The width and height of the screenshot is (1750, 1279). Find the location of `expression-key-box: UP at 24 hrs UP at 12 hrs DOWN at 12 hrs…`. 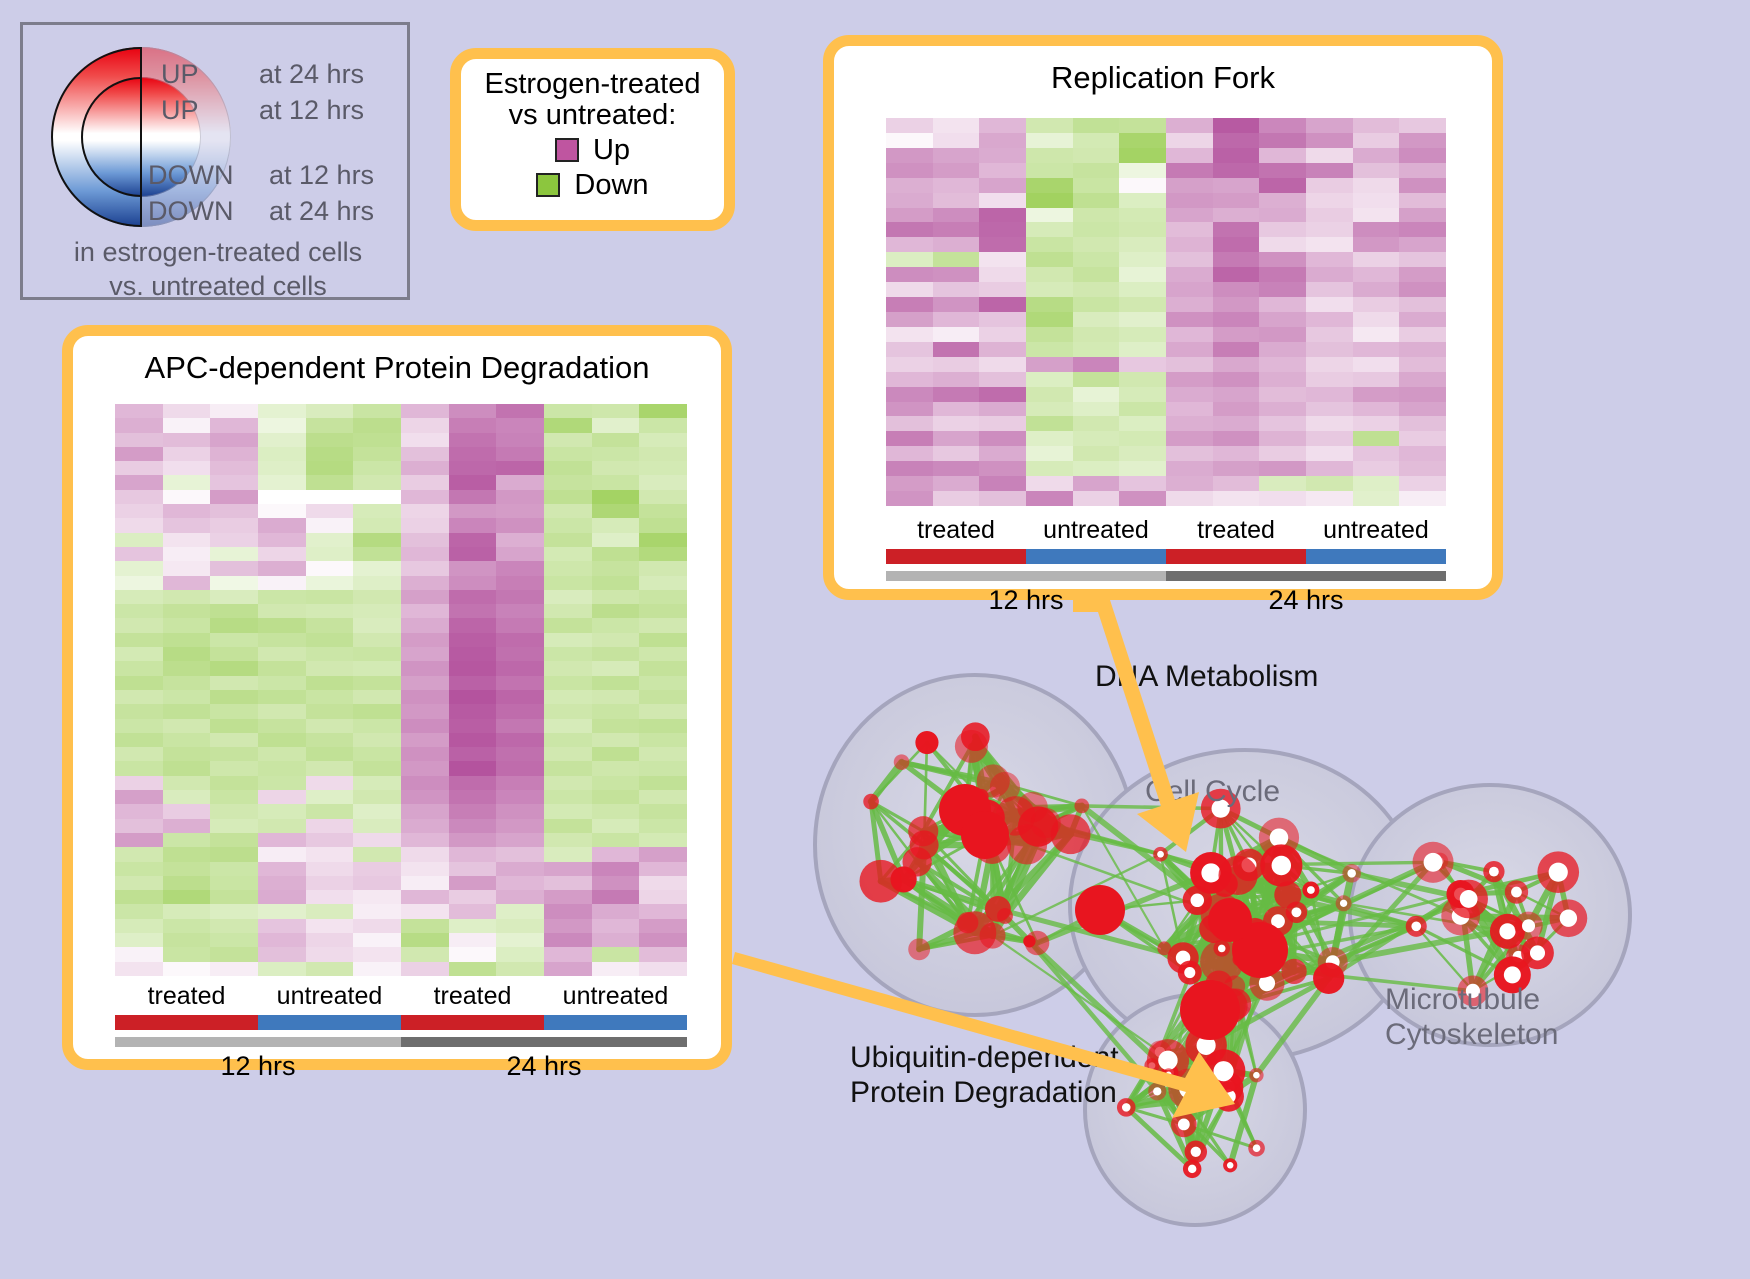

expression-key-box: UP at 24 hrs UP at 12 hrs DOWN at 12 hrs… is located at coordinates (215, 161).